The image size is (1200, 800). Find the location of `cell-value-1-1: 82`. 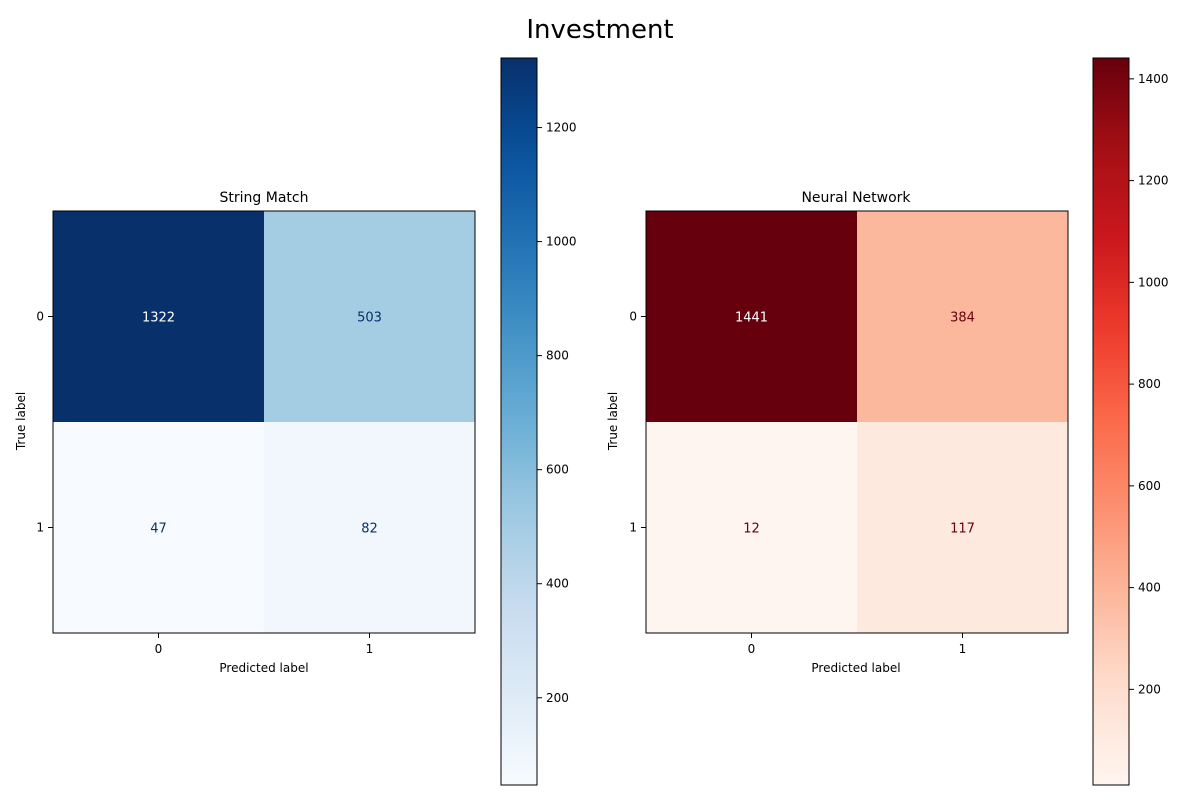

cell-value-1-1: 82 is located at coordinates (369, 529).